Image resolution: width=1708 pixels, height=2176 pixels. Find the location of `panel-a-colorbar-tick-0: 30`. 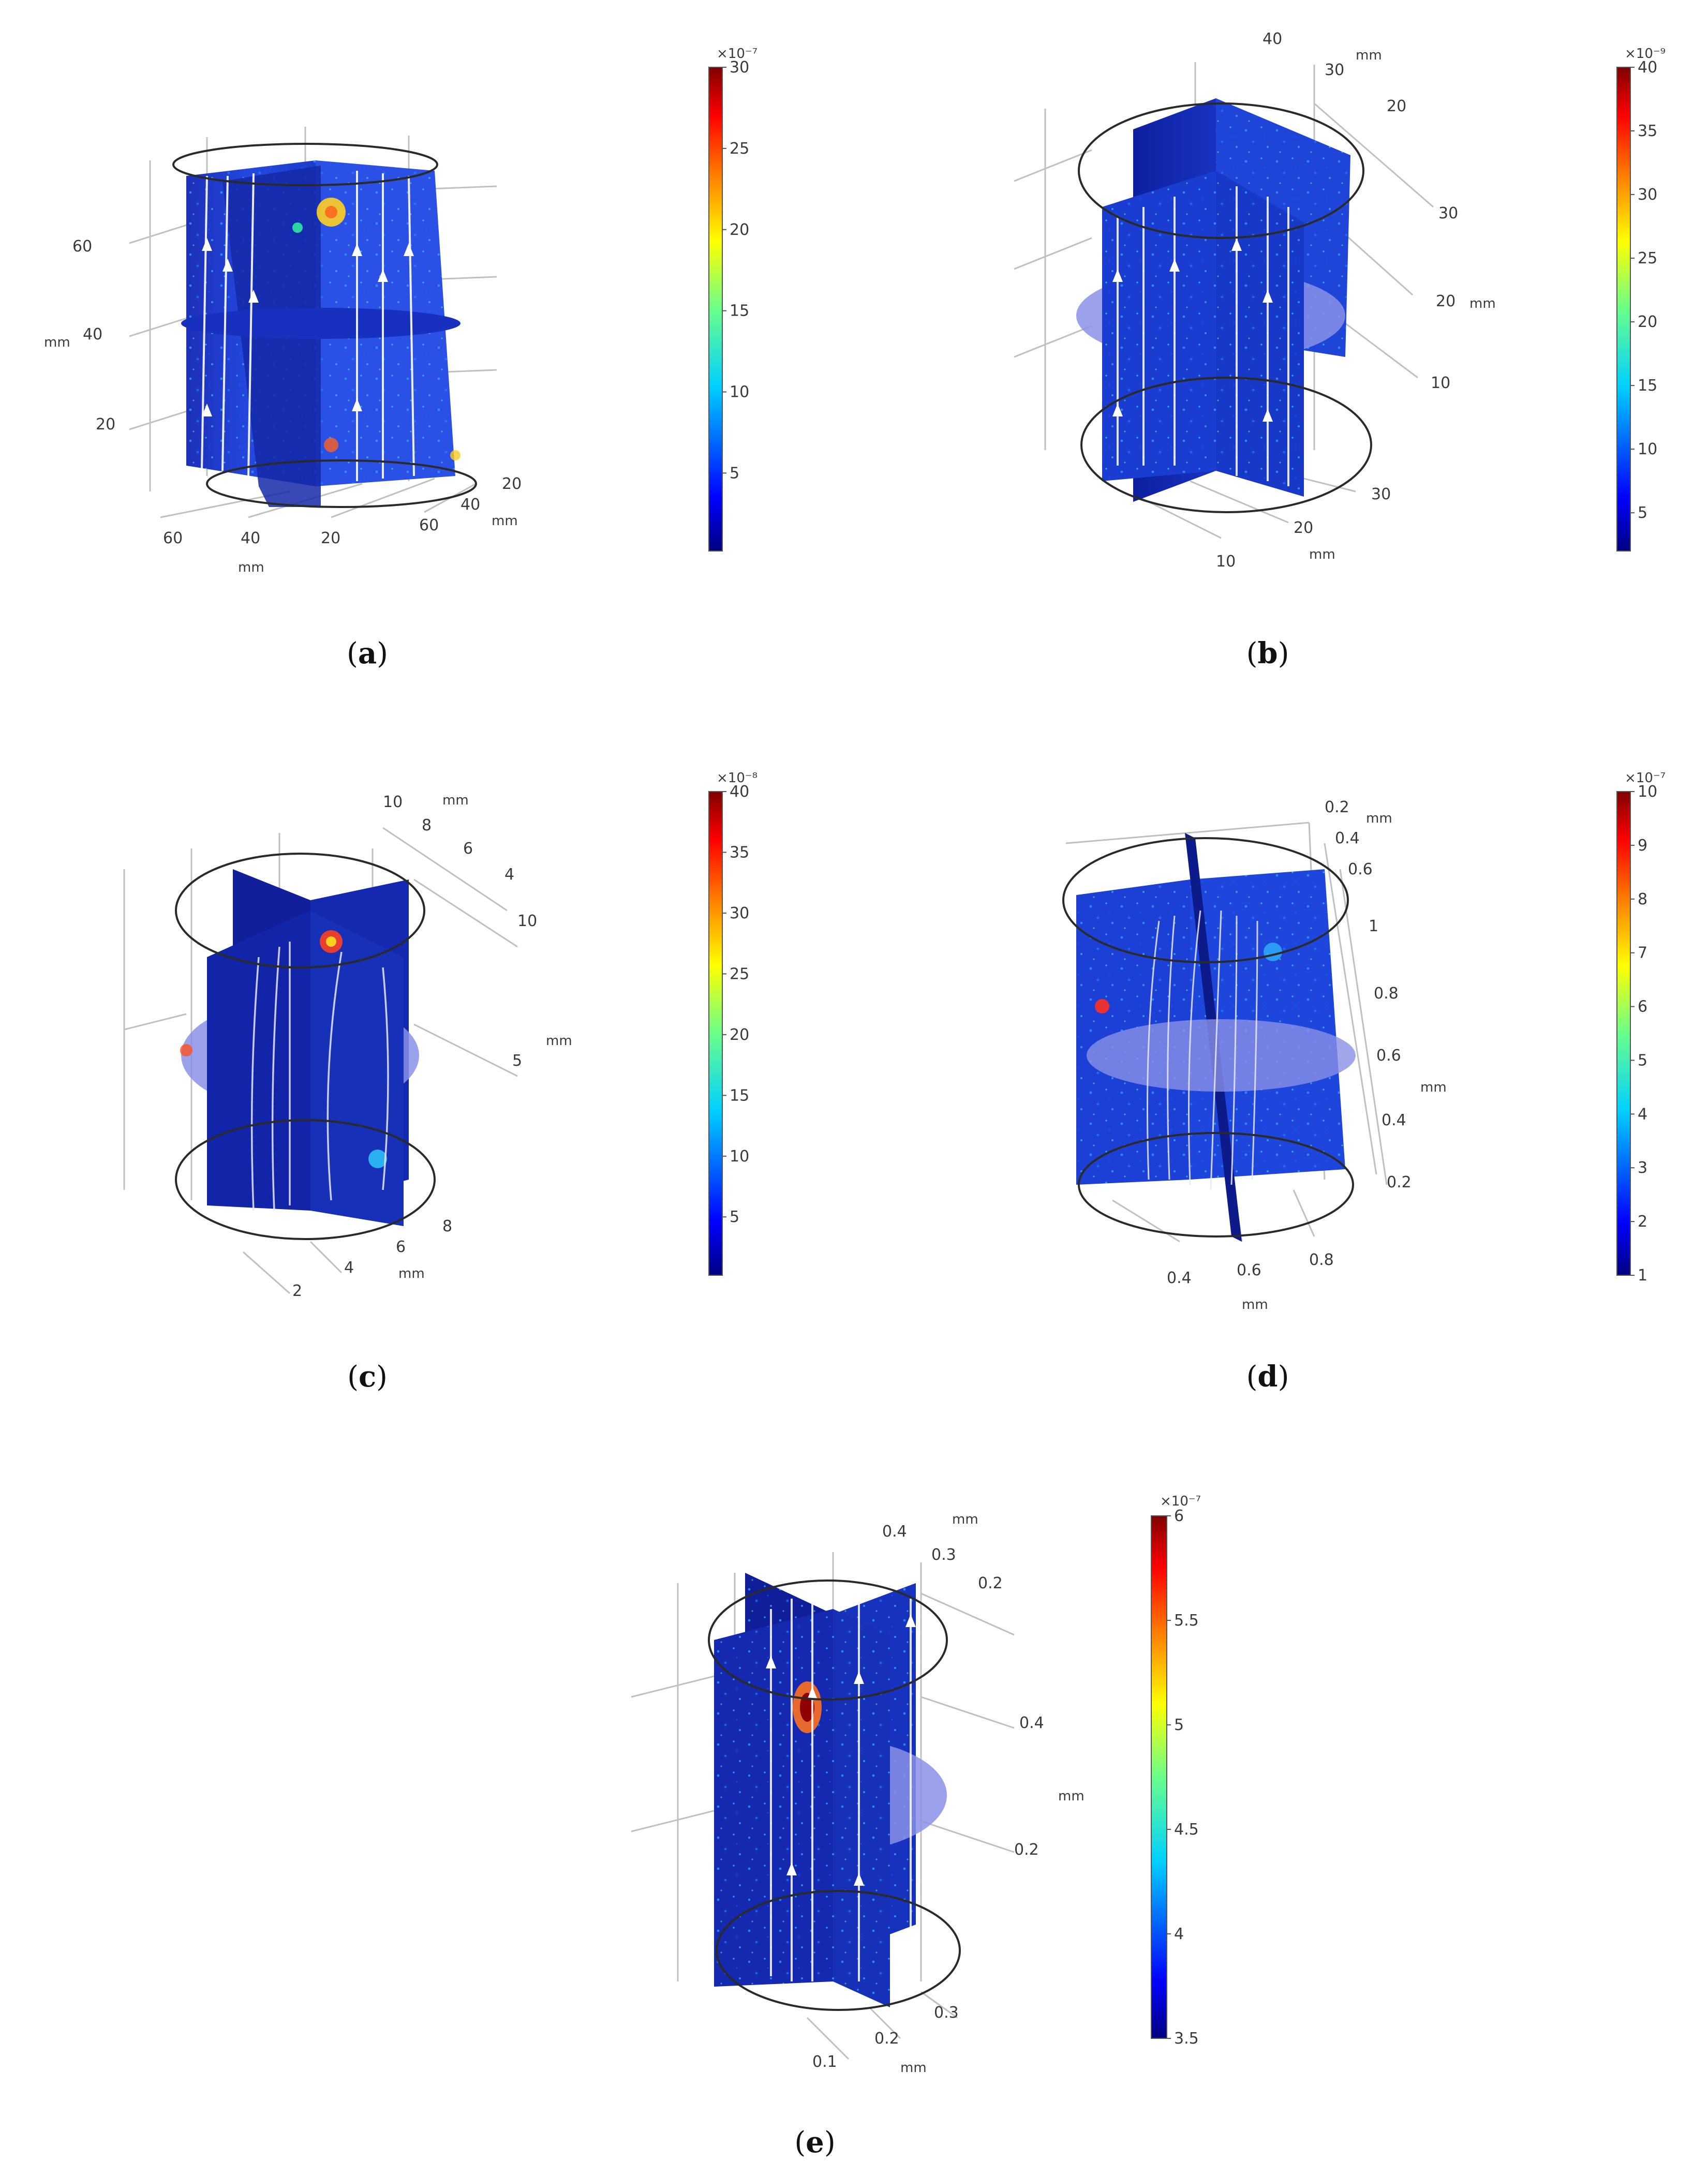

panel-a-colorbar-tick-0: 30 is located at coordinates (739, 67).